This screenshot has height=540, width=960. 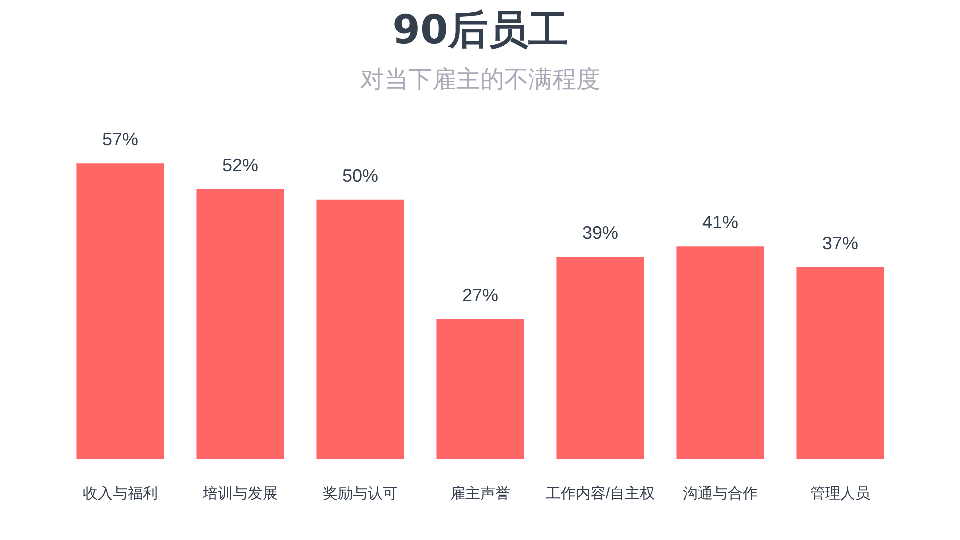 I want to click on chart-subtitle: 对当下雇主的不满程度, so click(x=480, y=80).